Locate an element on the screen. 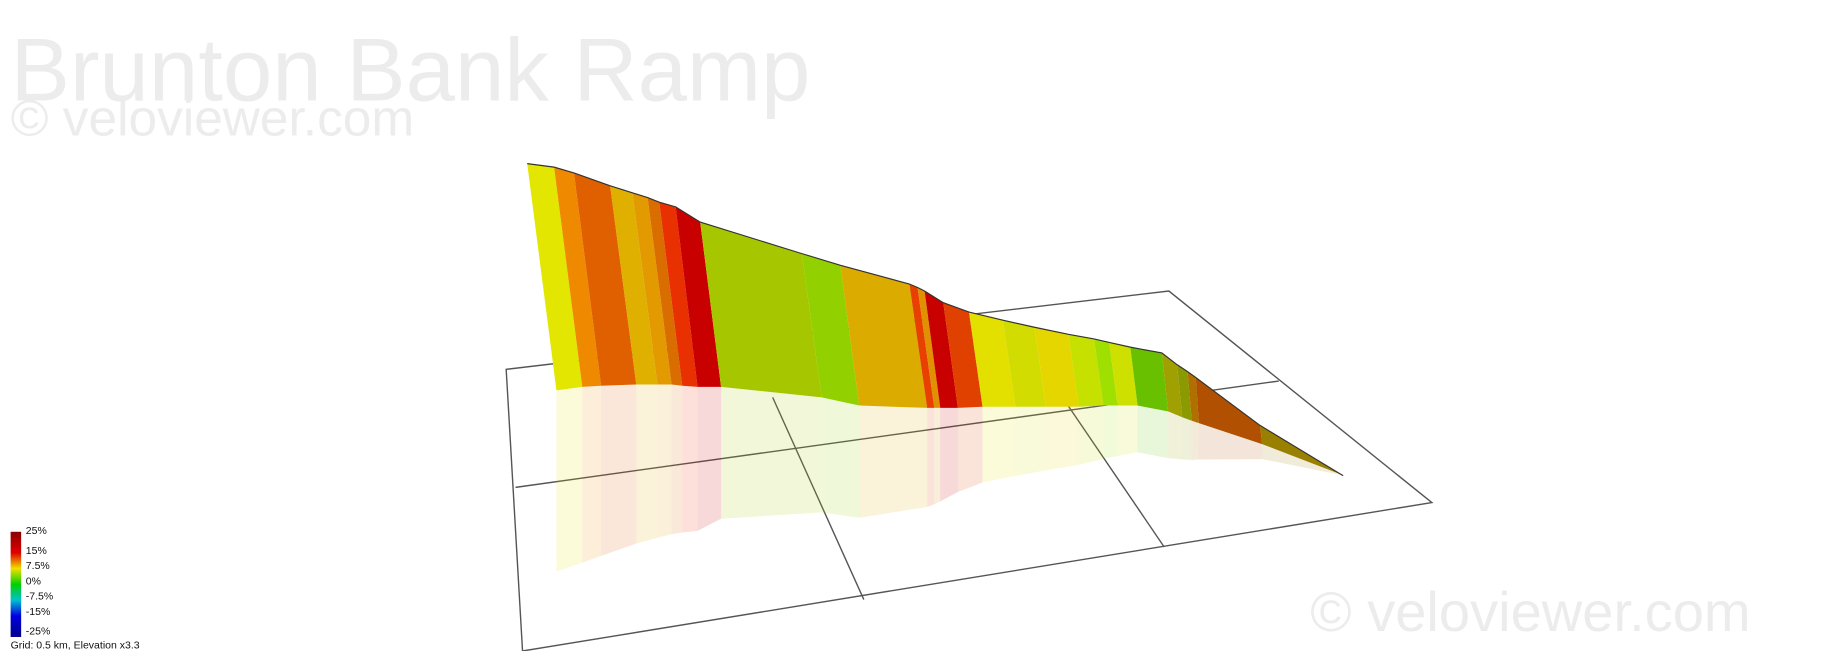 This screenshot has width=1834, height=651. legend-label: 7.5% is located at coordinates (38, 566).